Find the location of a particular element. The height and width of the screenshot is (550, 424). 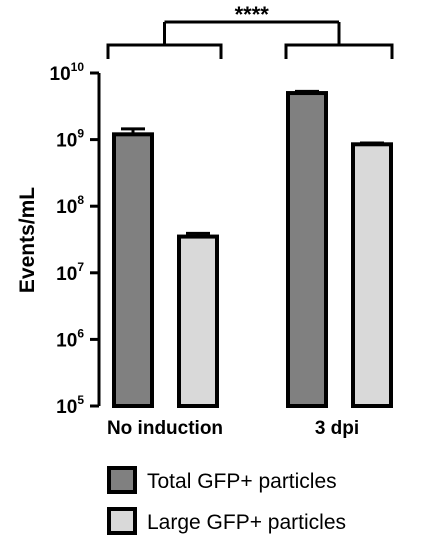

y-tick-label: 10⁸ is located at coordinates (70, 205).